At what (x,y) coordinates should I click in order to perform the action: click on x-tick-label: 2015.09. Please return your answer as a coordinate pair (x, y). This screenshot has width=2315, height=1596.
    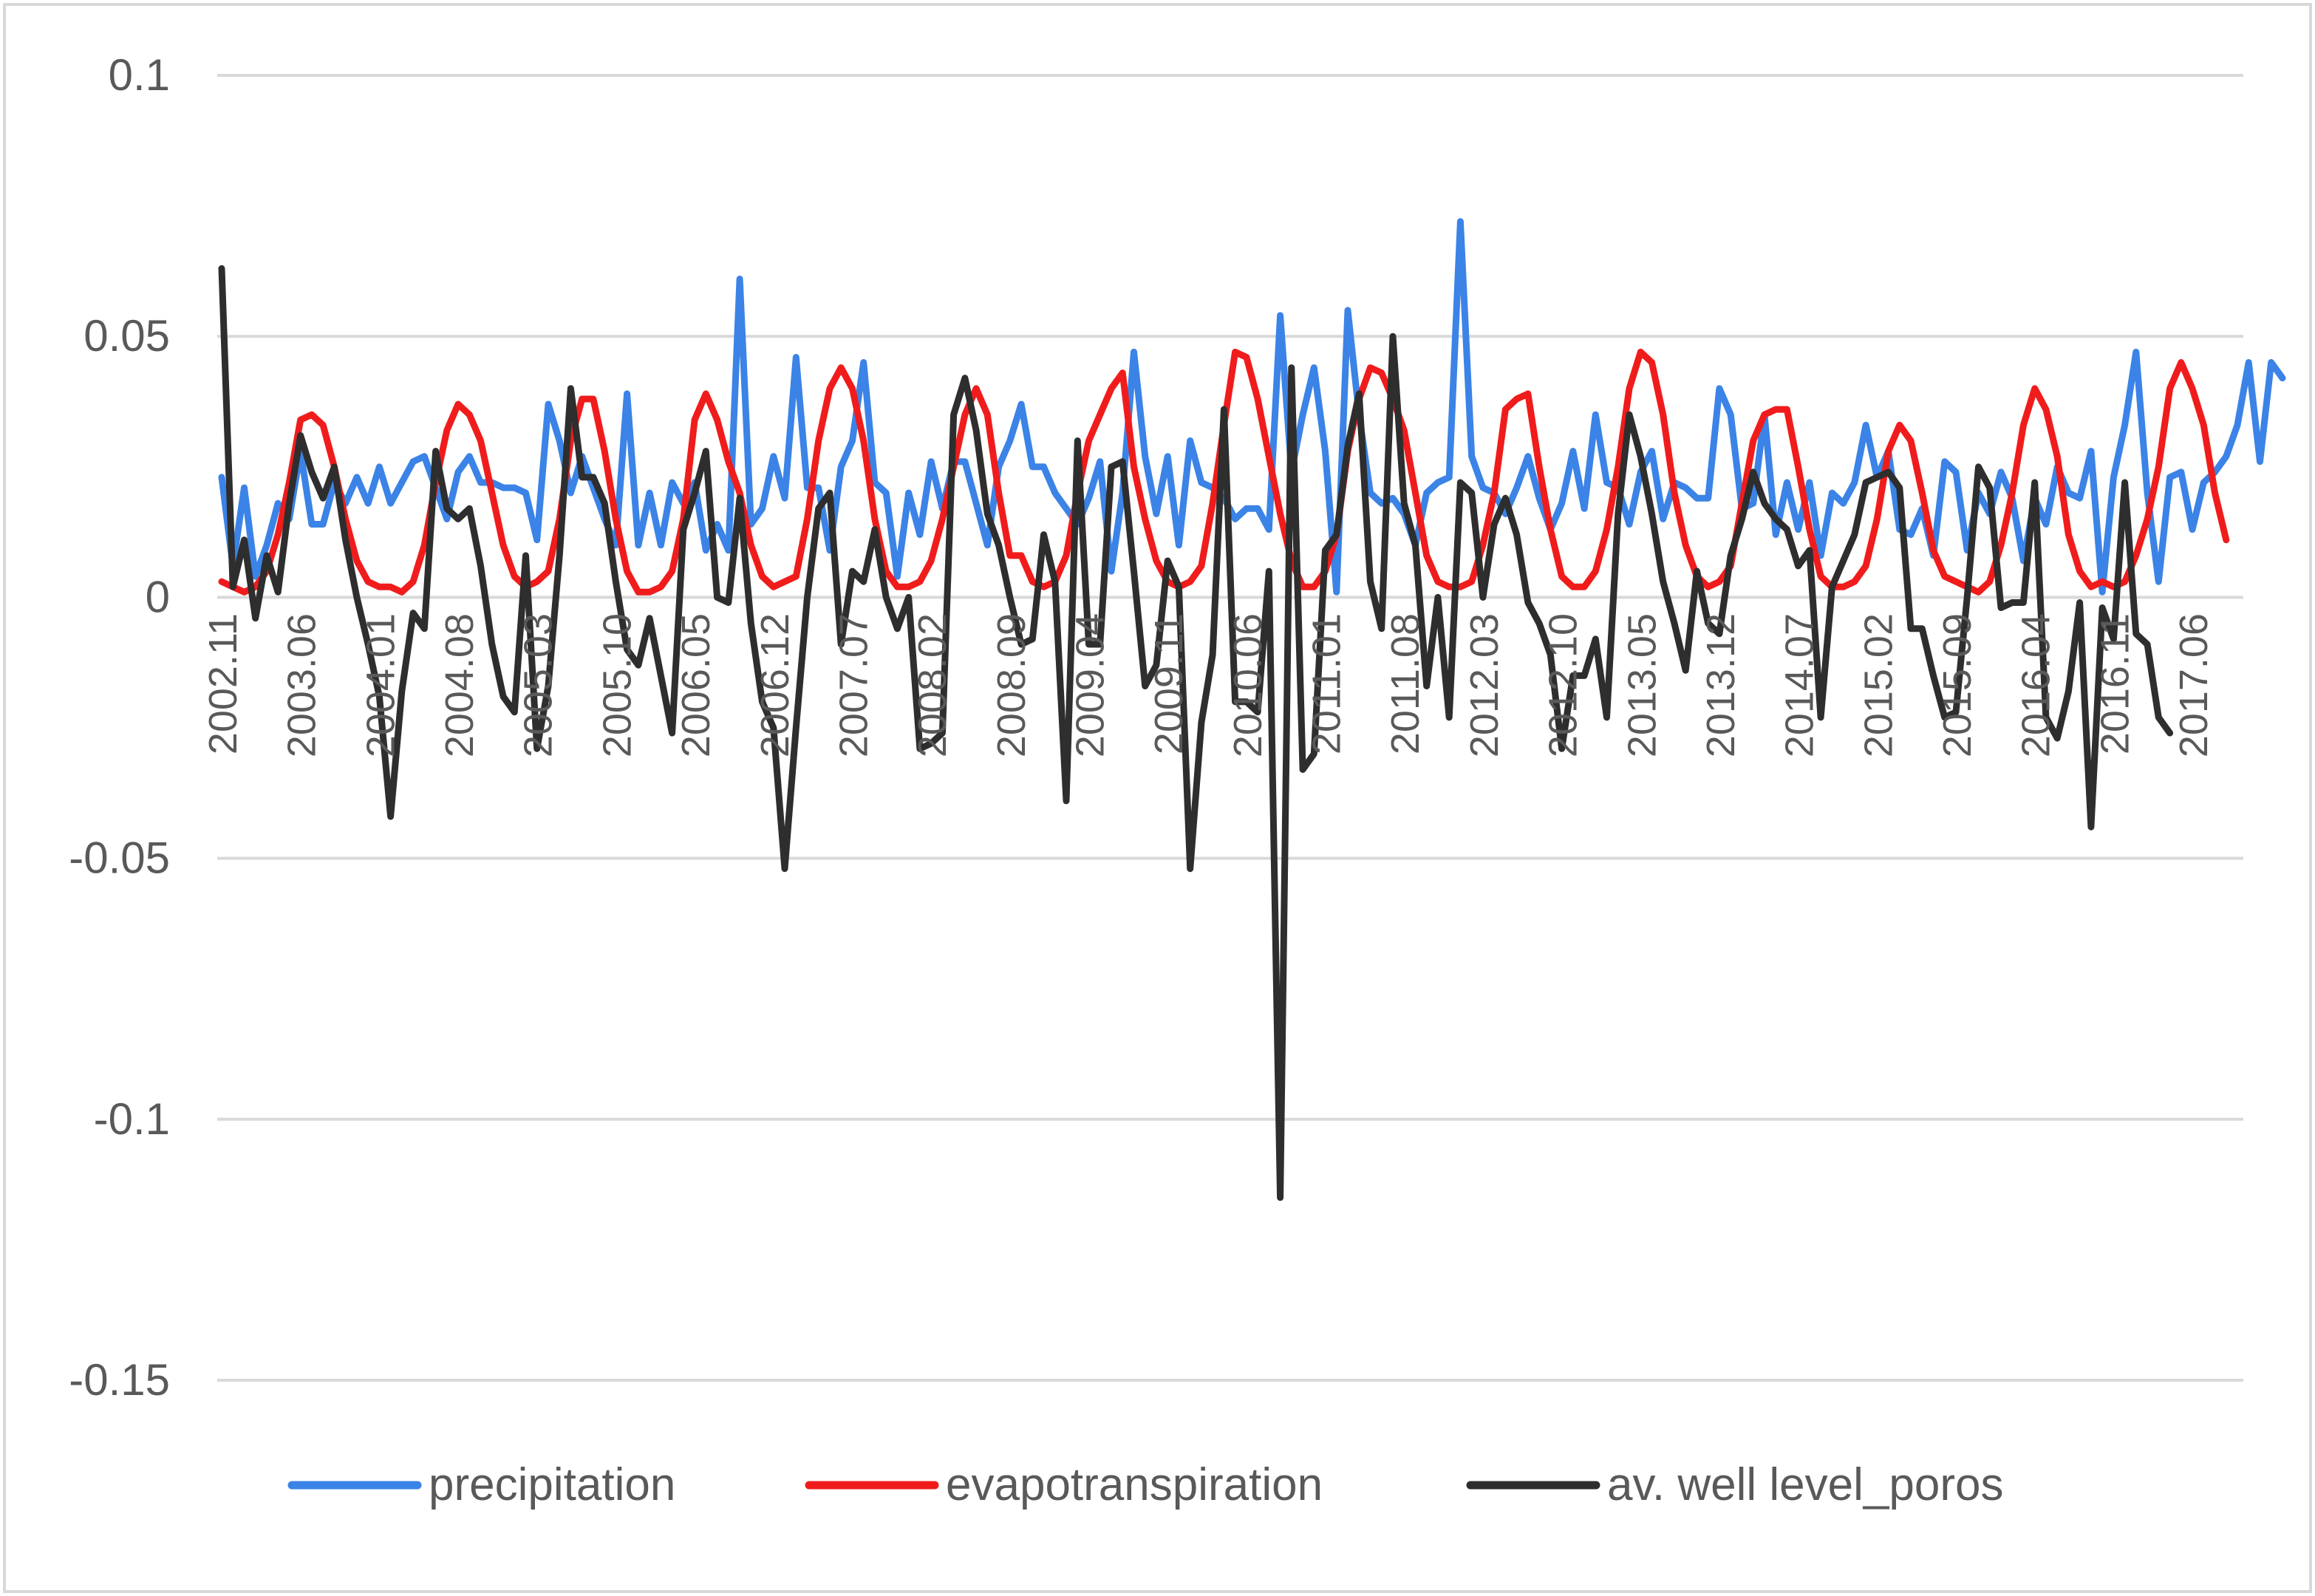
    Looking at the image, I should click on (1958, 685).